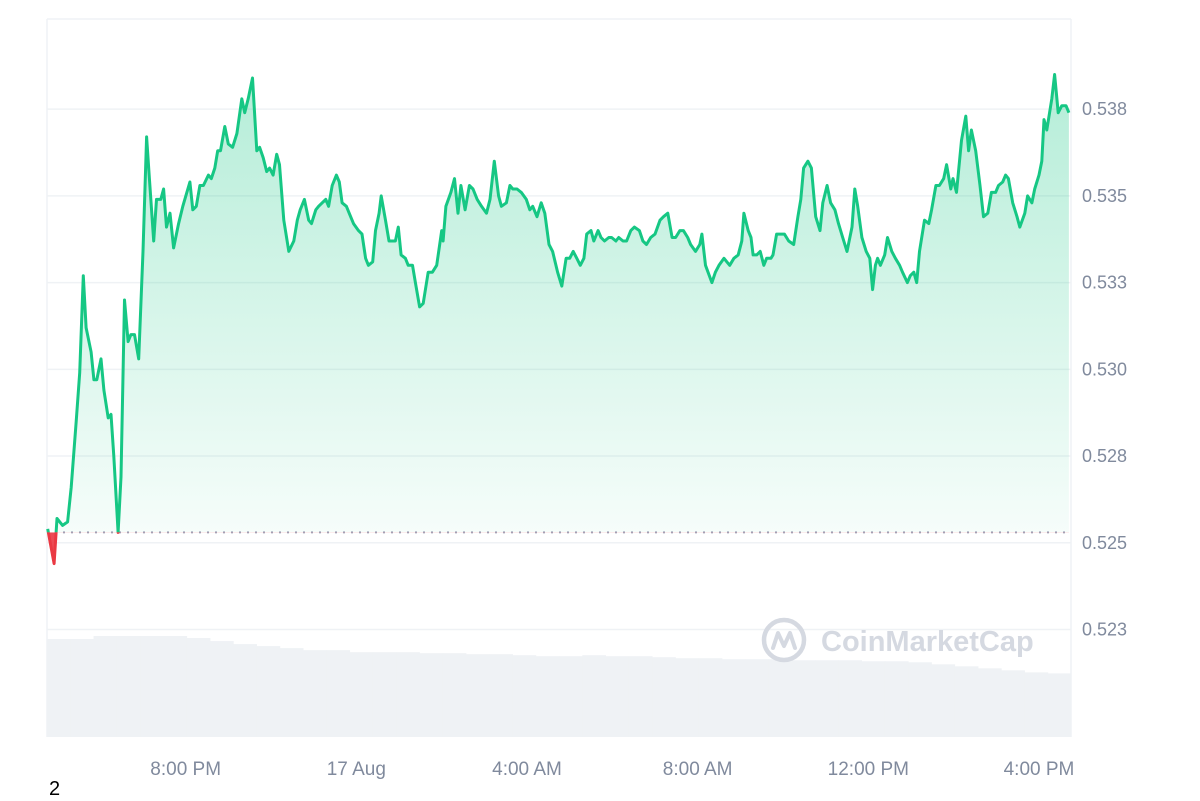 The height and width of the screenshot is (801, 1200). What do you see at coordinates (897, 640) in the screenshot?
I see `watermark-logo: CoinMarketCap` at bounding box center [897, 640].